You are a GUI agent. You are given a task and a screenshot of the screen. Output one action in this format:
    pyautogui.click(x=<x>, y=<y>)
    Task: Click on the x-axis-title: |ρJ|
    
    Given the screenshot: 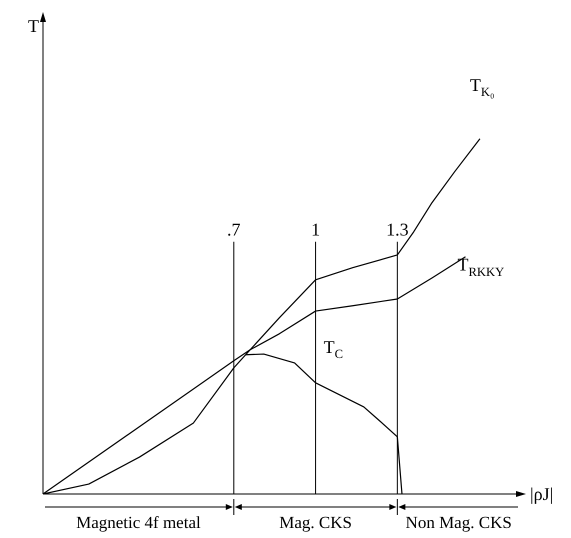 What is the action you would take?
    pyautogui.click(x=542, y=494)
    